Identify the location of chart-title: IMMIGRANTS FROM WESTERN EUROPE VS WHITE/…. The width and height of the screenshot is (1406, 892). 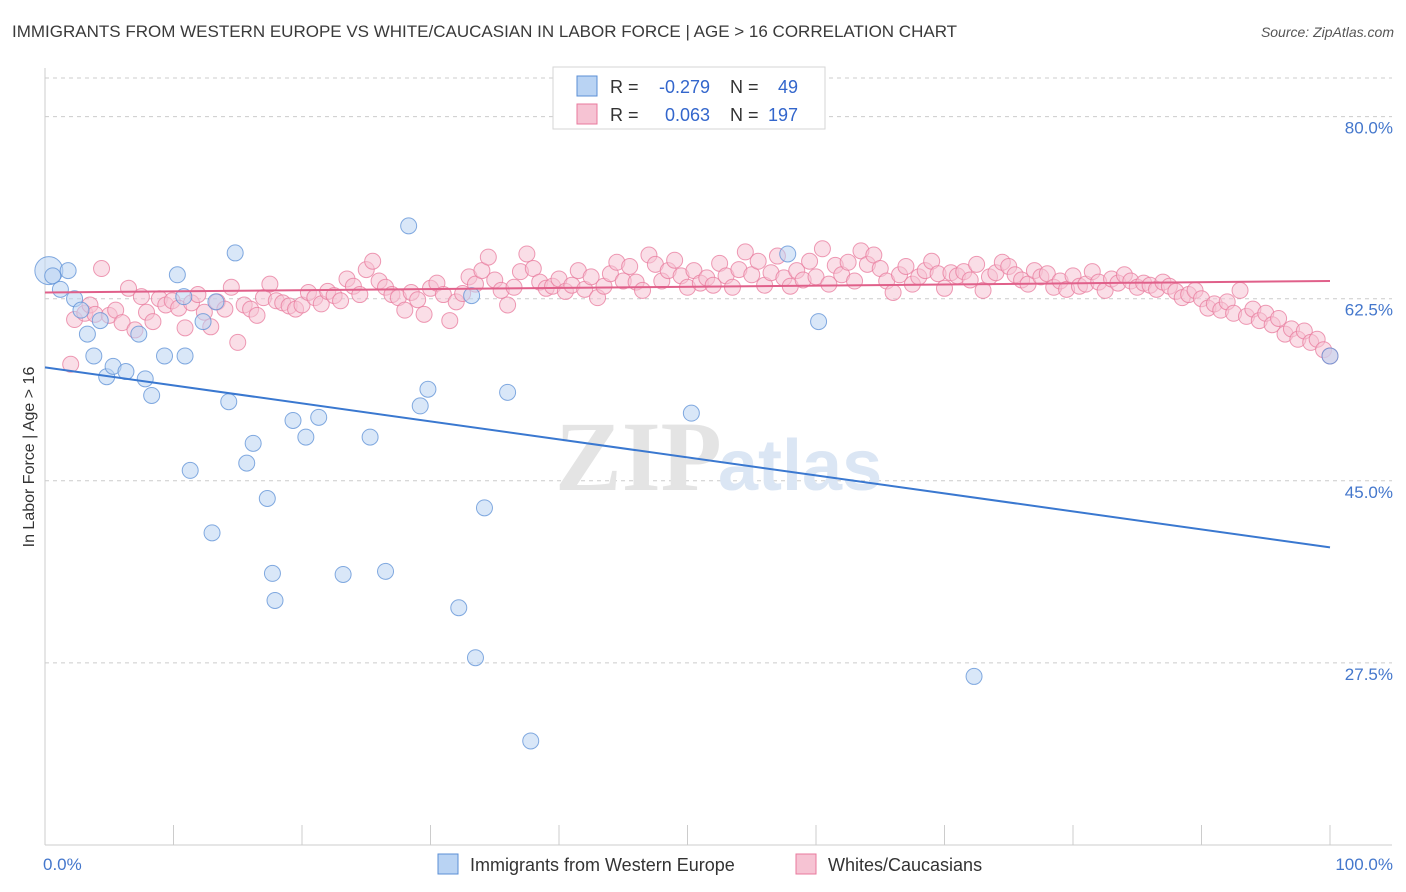
(485, 31).